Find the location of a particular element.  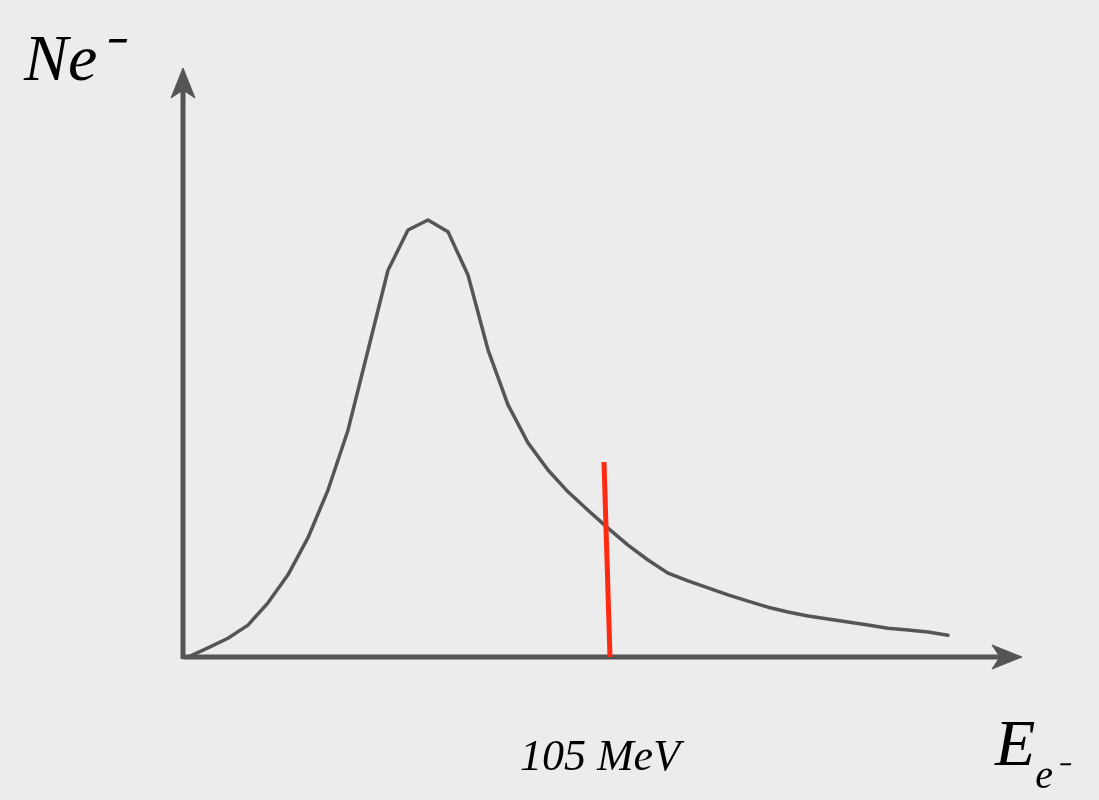

x-axis-title: E$_{e⁻}$ is located at coordinates (1033, 751).